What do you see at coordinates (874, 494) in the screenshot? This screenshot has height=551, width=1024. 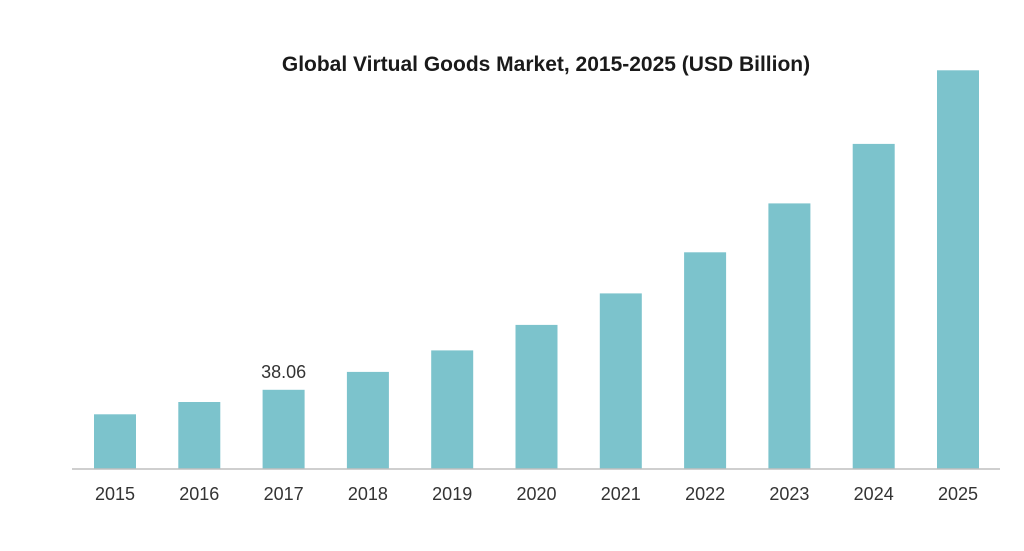 I see `x-tick-label-2024: 2024` at bounding box center [874, 494].